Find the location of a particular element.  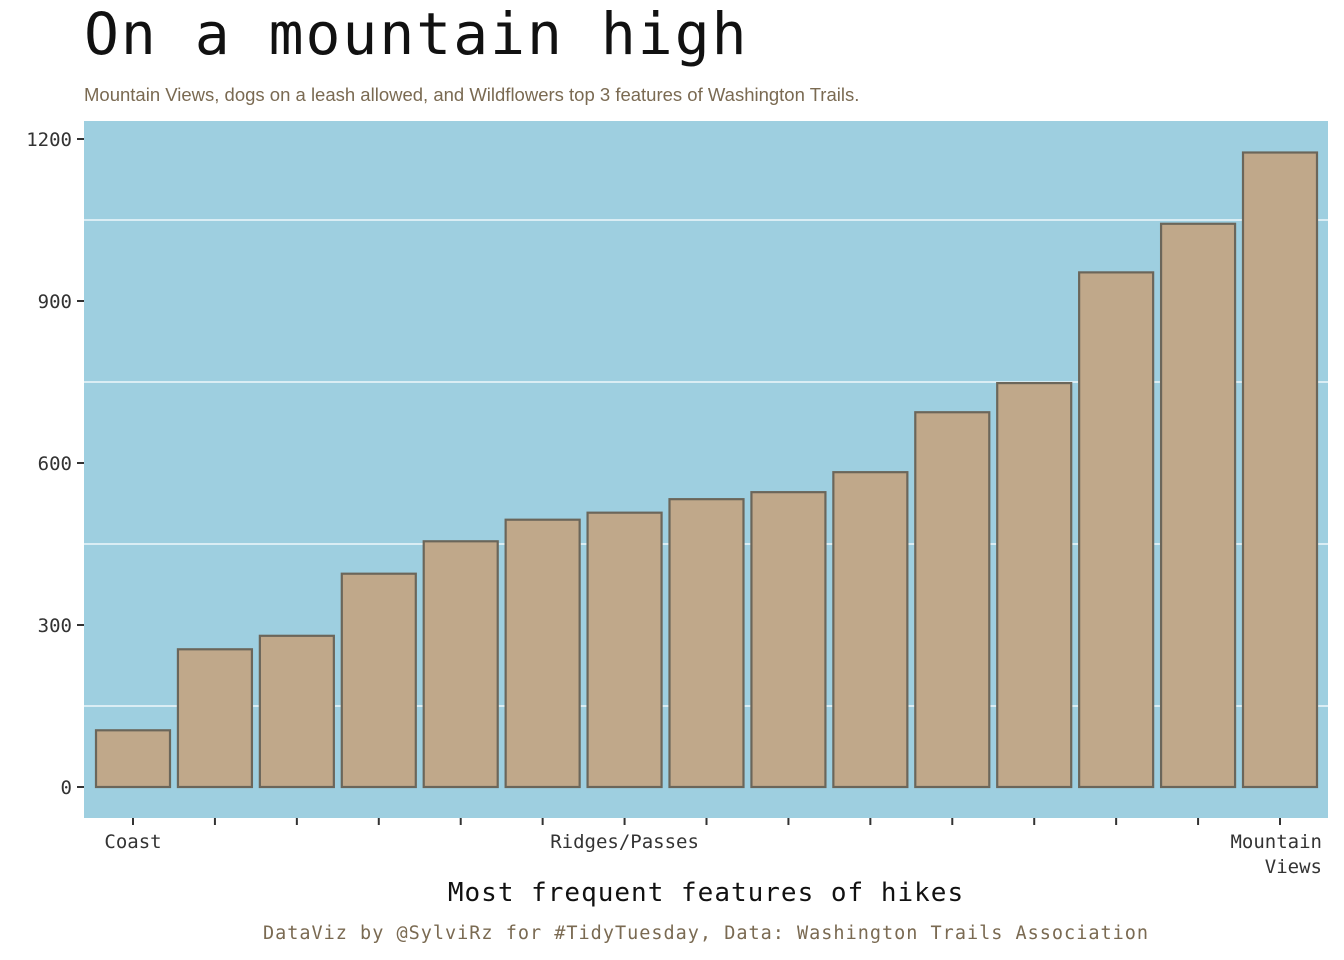

x-axis-title: Most frequent features of hikes is located at coordinates (706, 893).